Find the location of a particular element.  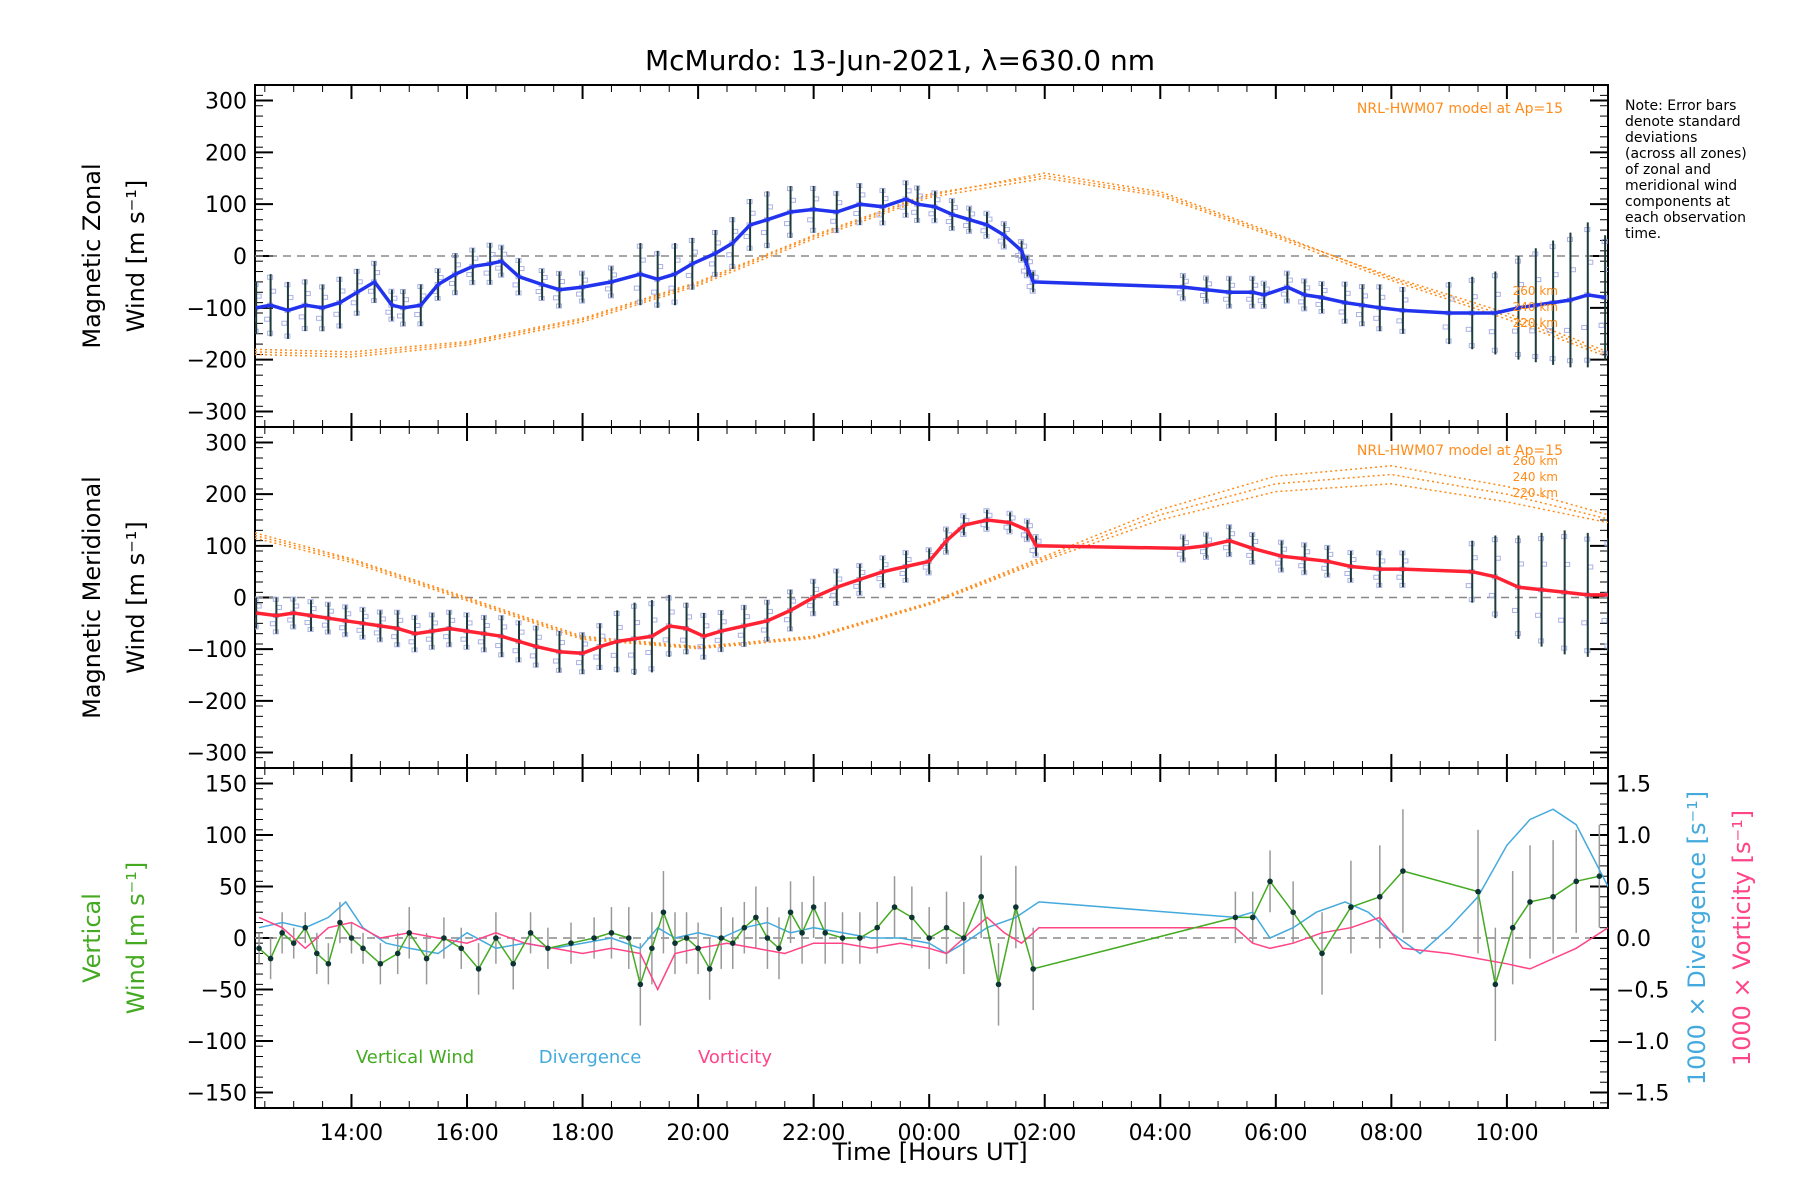

y-tick-label: −50 is located at coordinates (224, 991).